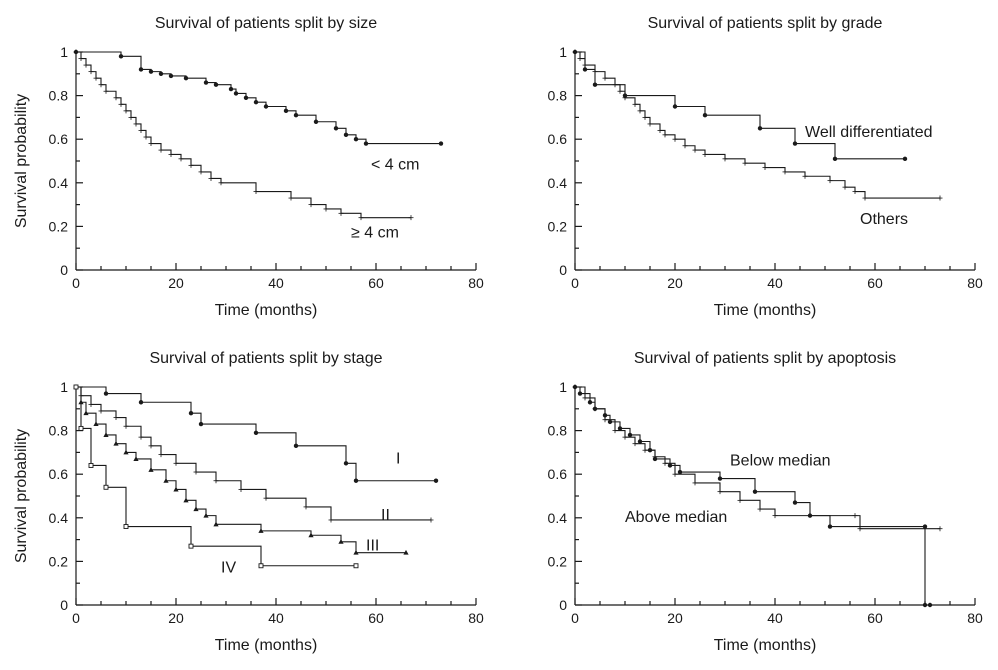 The width and height of the screenshot is (998, 670). What do you see at coordinates (266, 23) in the screenshot?
I see `chart-title: Survival of patients split by size` at bounding box center [266, 23].